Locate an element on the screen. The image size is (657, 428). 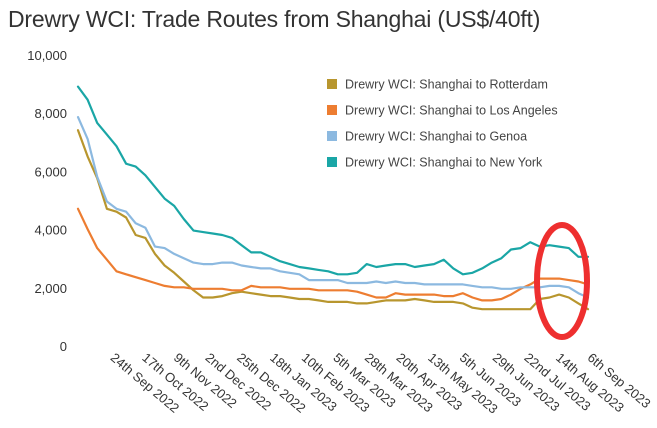
legend-label: Drewry WCI: Shanghai to Rotterdam is located at coordinates (446, 85).